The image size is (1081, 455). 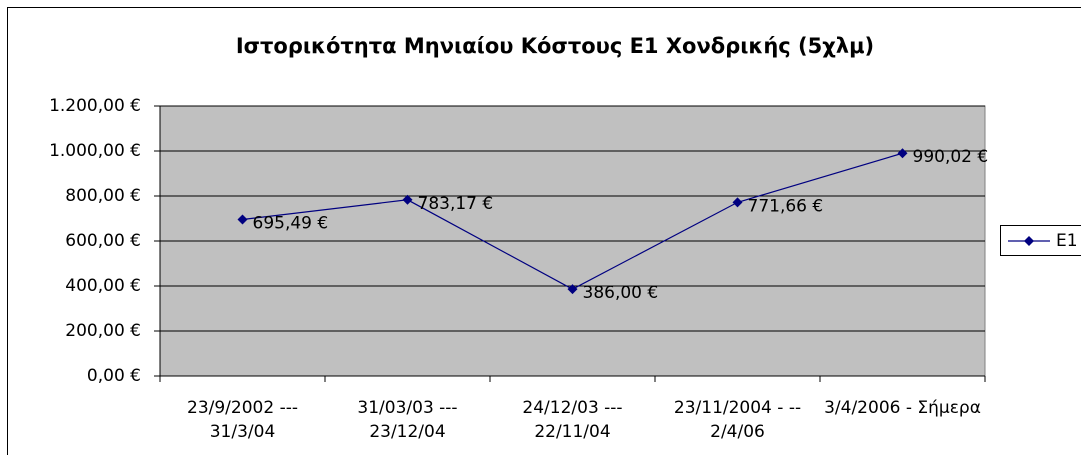 I want to click on x-tick-label: 3/4/2006 - Σήμερα, so click(x=902, y=408).